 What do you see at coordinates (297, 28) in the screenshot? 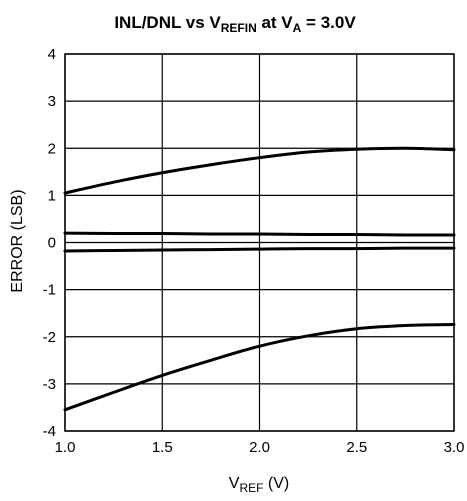
I see `subscript-text: A` at bounding box center [297, 28].